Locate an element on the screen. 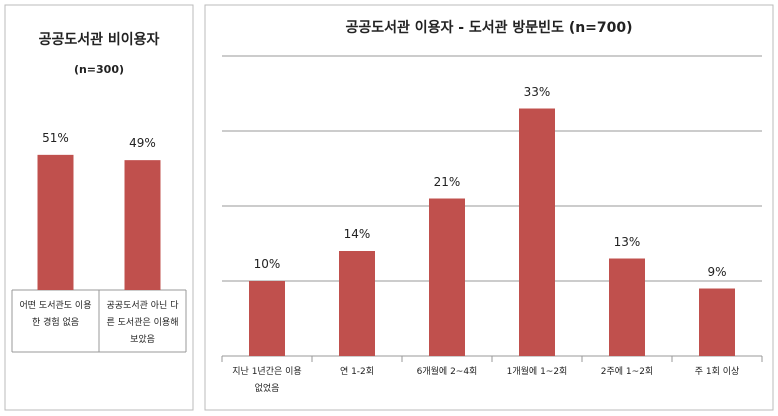 This screenshot has height=416, width=778. value-label: 51% is located at coordinates (55, 137).